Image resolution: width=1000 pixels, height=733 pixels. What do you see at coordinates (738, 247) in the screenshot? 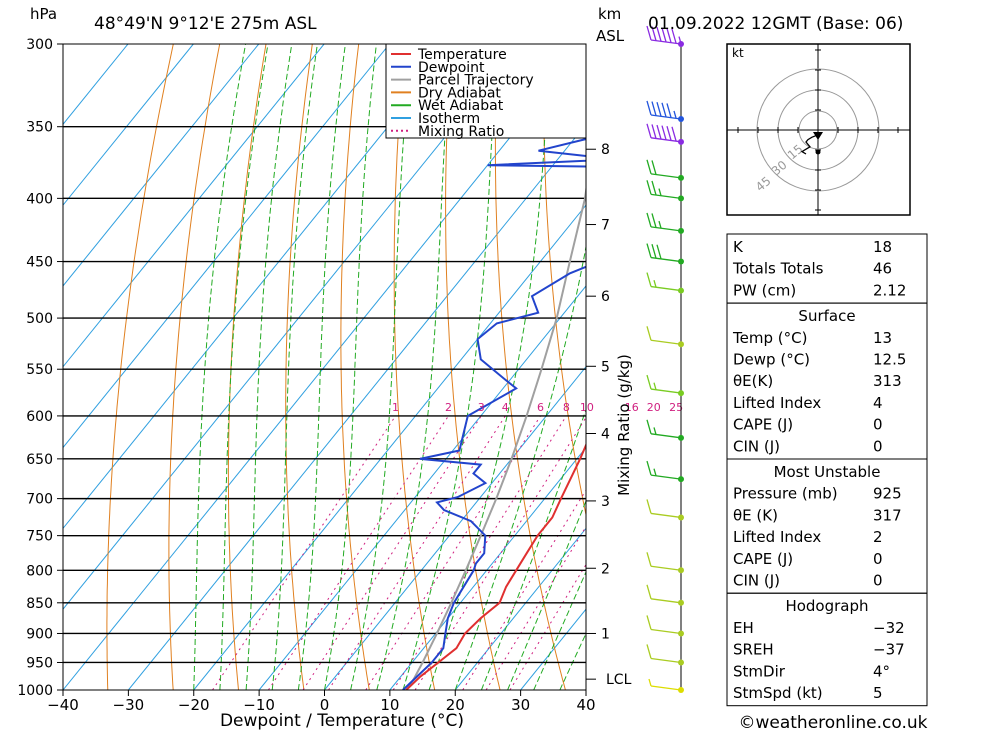
I see `indices-label: K` at bounding box center [738, 247].